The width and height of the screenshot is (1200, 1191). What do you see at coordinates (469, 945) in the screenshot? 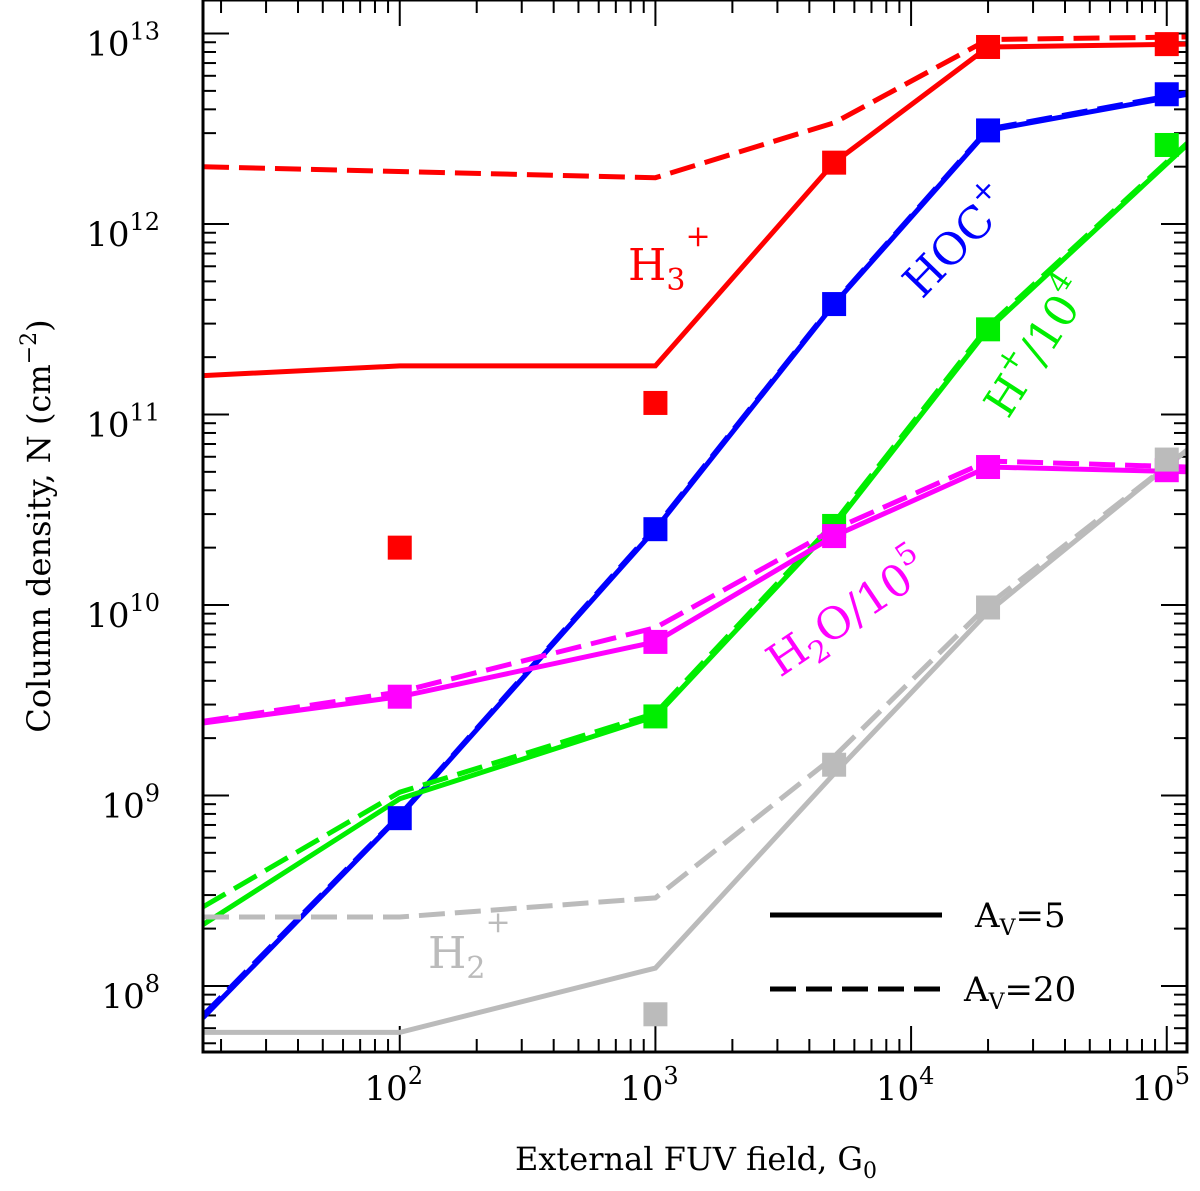
I see `label-h2p: H2+` at bounding box center [469, 945].